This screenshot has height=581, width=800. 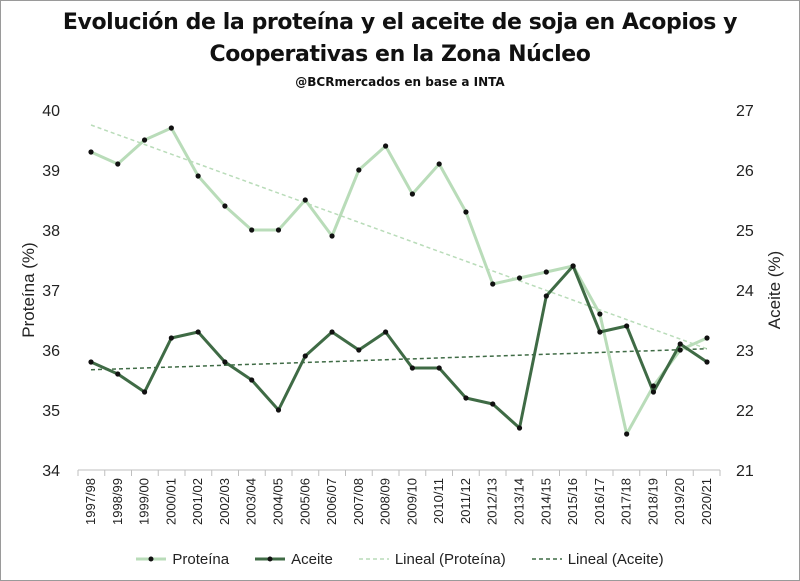 I want to click on x-tick-label: 2001/02, so click(x=197, y=501).